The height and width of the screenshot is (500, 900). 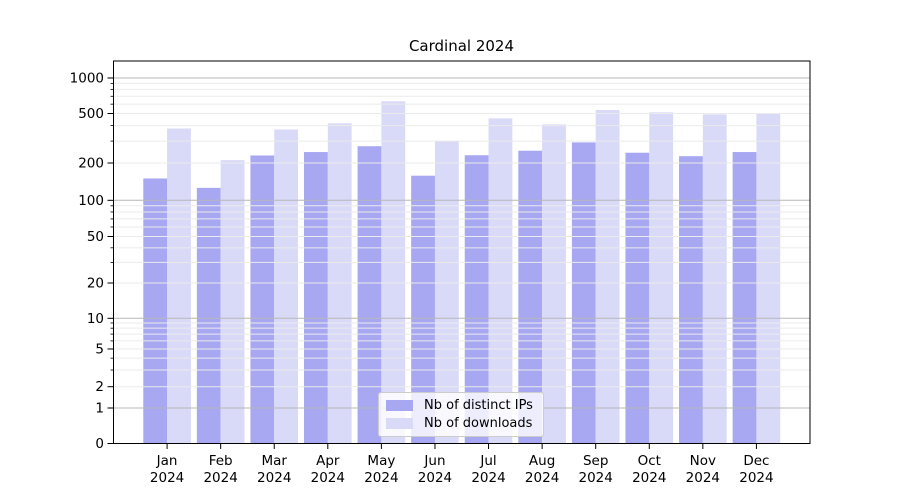 What do you see at coordinates (91, 164) in the screenshot?
I see `y-tick-label: 200` at bounding box center [91, 164].